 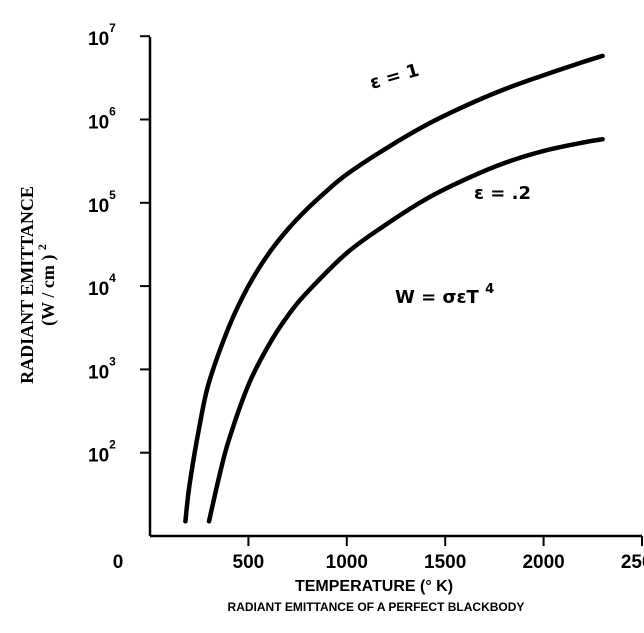 I want to click on y-axis-units: (W / cm ) 2, so click(x=47, y=285).